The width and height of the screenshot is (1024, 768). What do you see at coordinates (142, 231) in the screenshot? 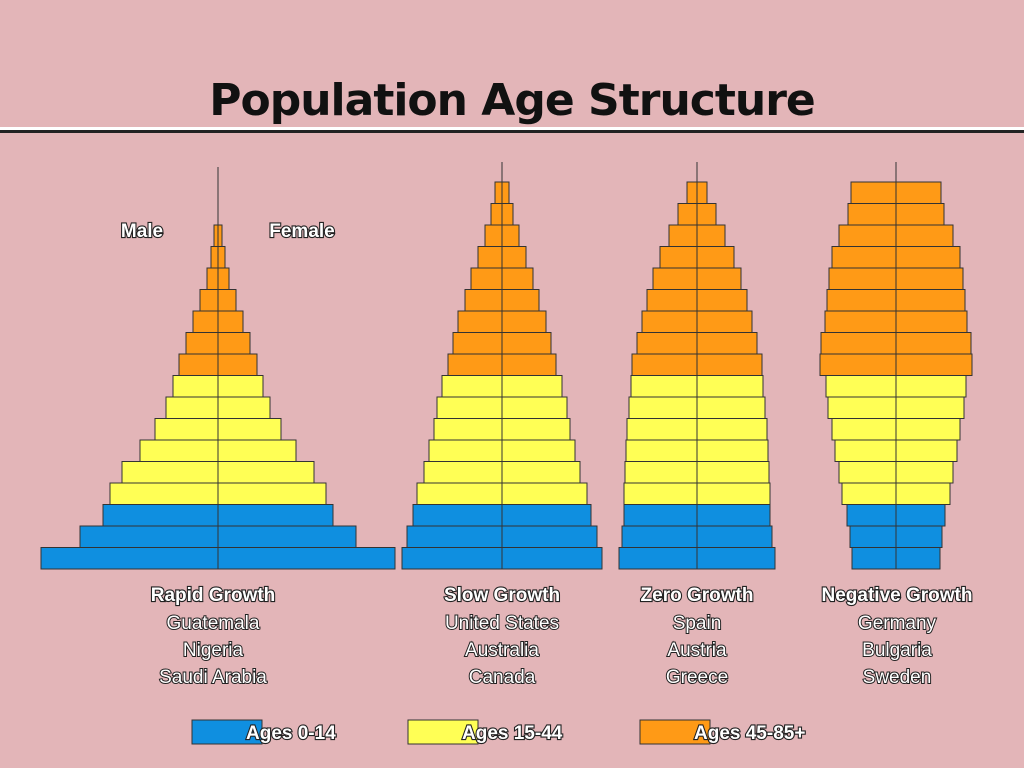
I see `male-label: Male` at bounding box center [142, 231].